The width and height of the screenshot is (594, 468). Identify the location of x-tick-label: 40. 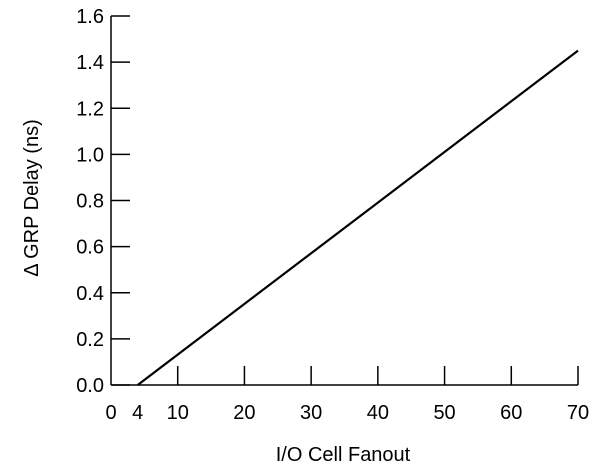
(378, 413).